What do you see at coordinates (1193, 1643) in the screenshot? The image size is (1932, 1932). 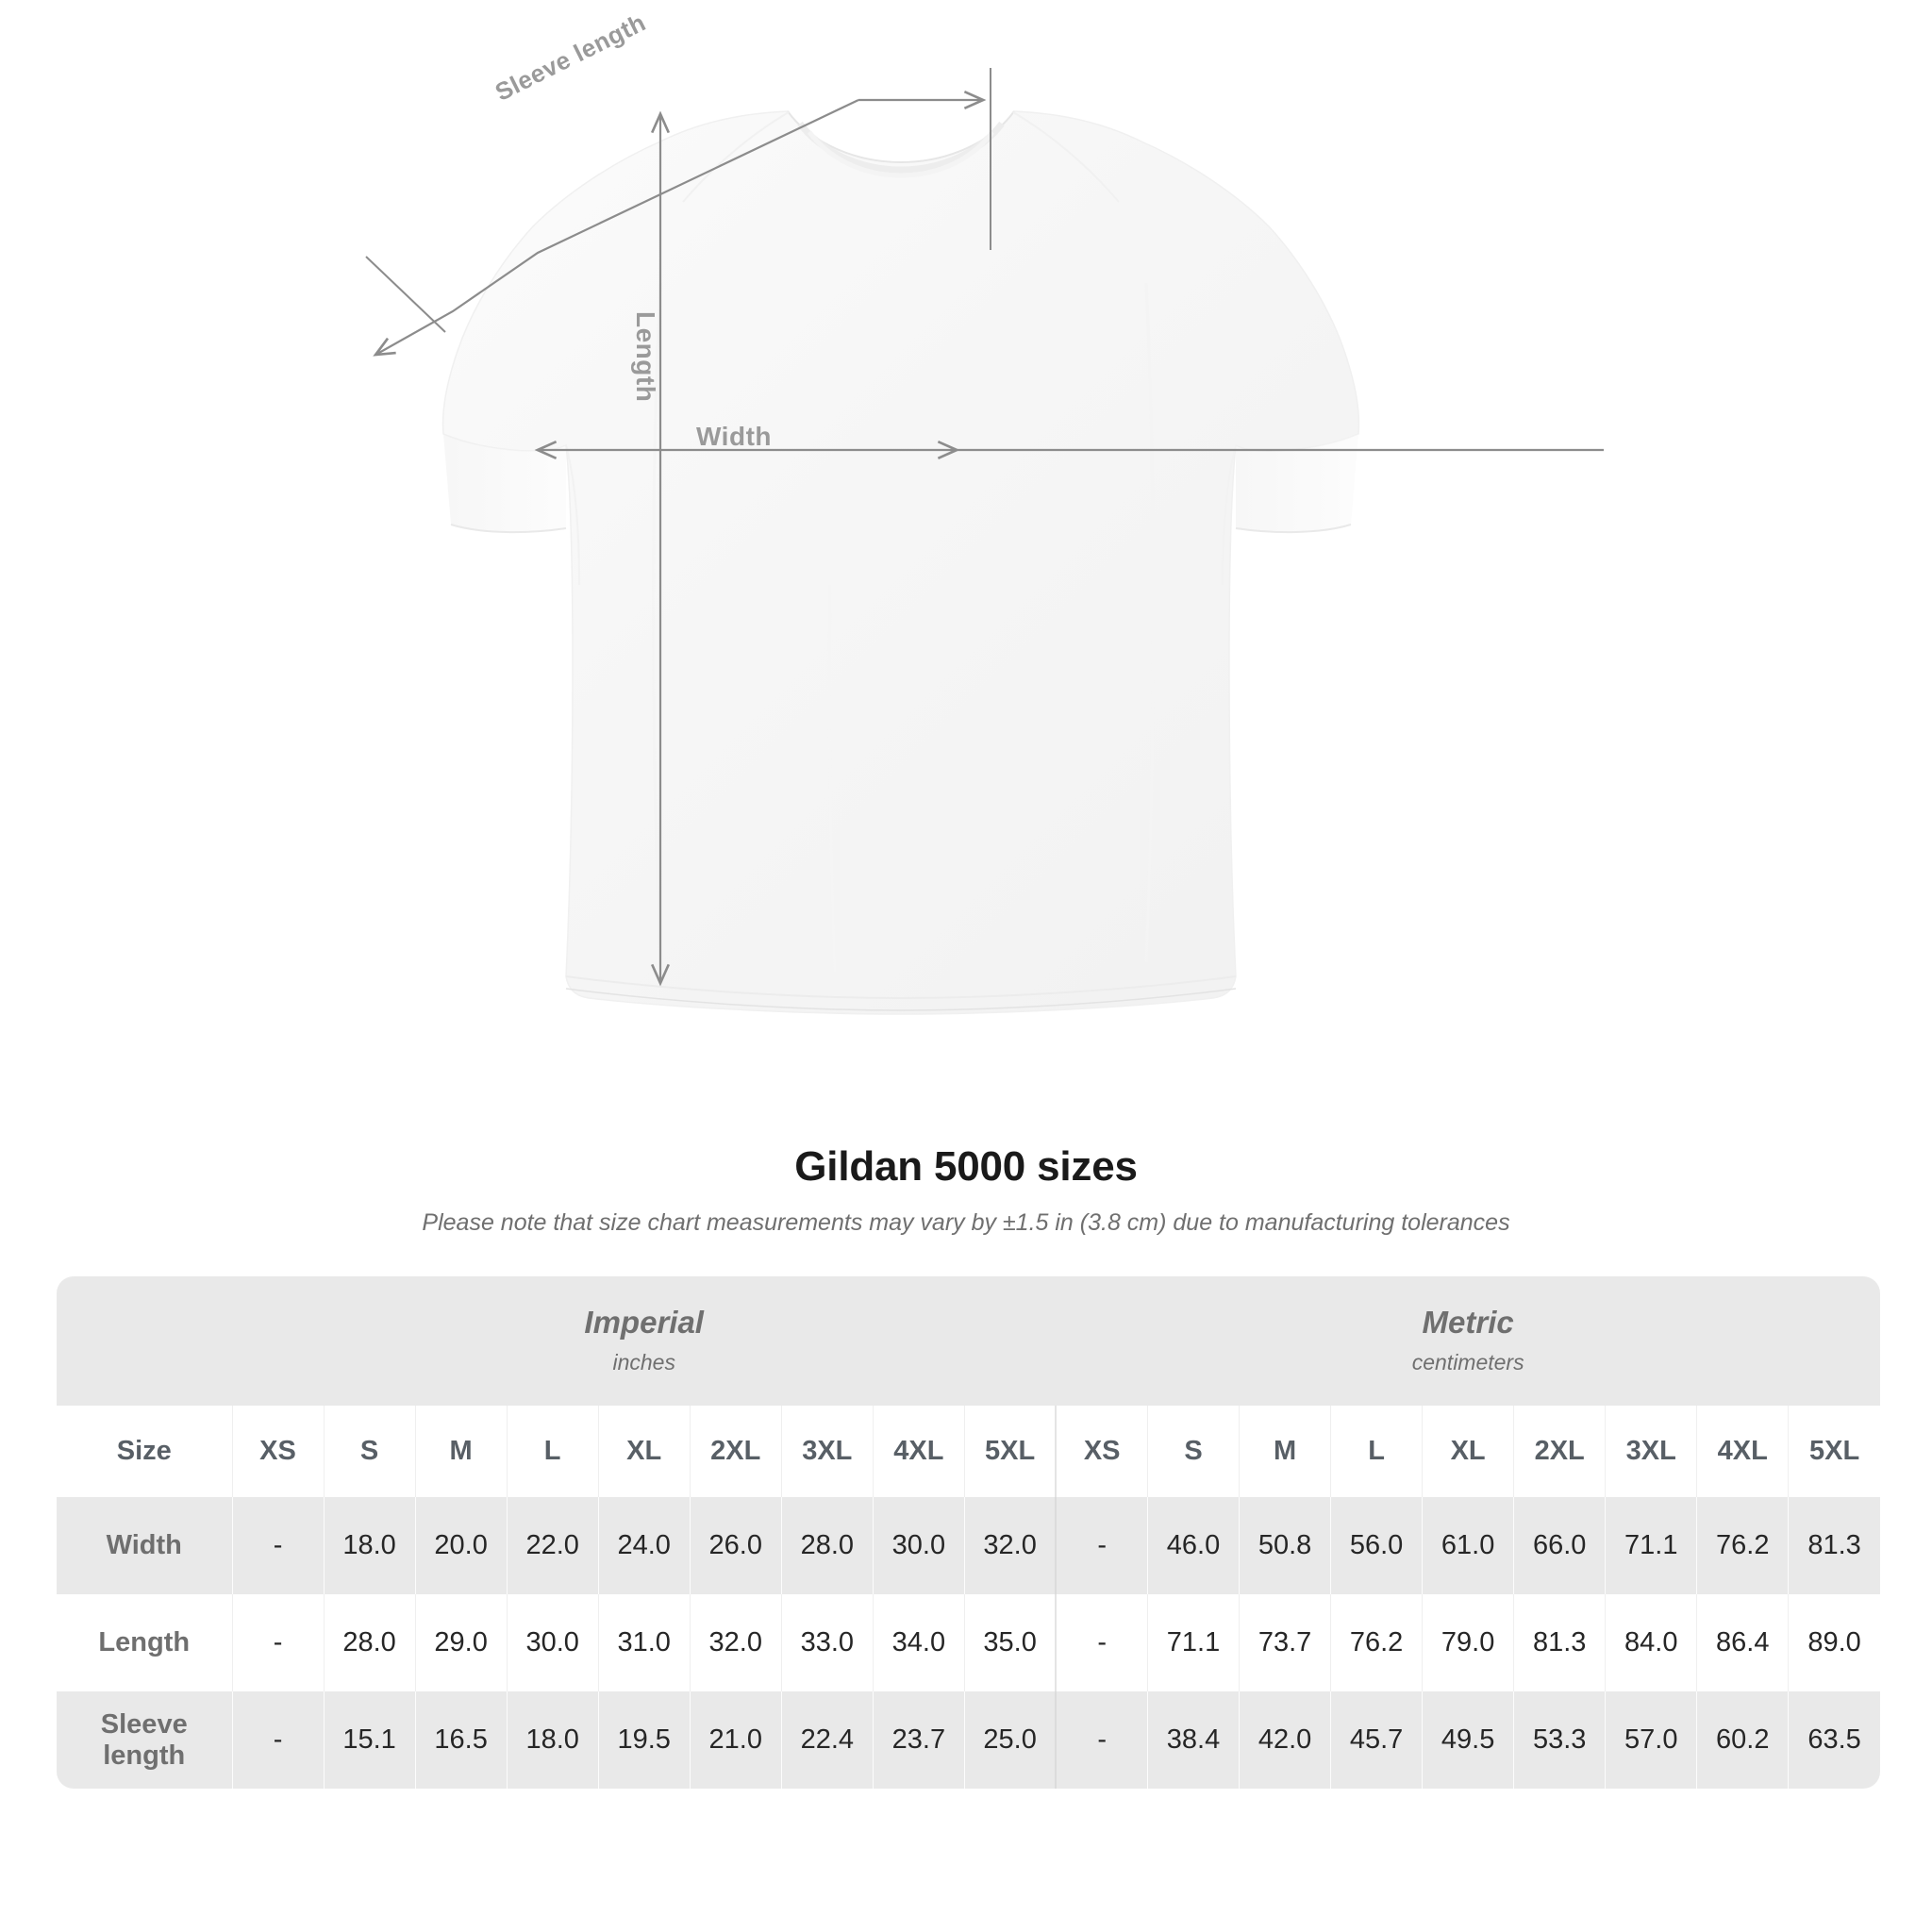 I see `cell-length-s-metric: 71.1` at bounding box center [1193, 1643].